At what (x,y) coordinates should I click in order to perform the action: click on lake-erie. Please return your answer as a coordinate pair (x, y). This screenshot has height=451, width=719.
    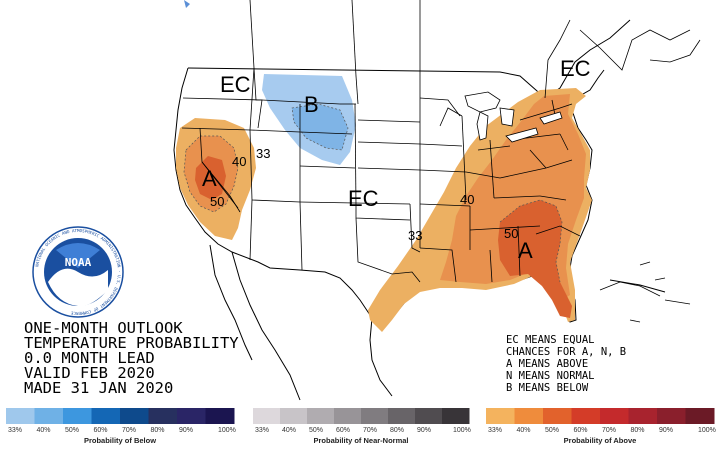
    Looking at the image, I should click on (522, 135).